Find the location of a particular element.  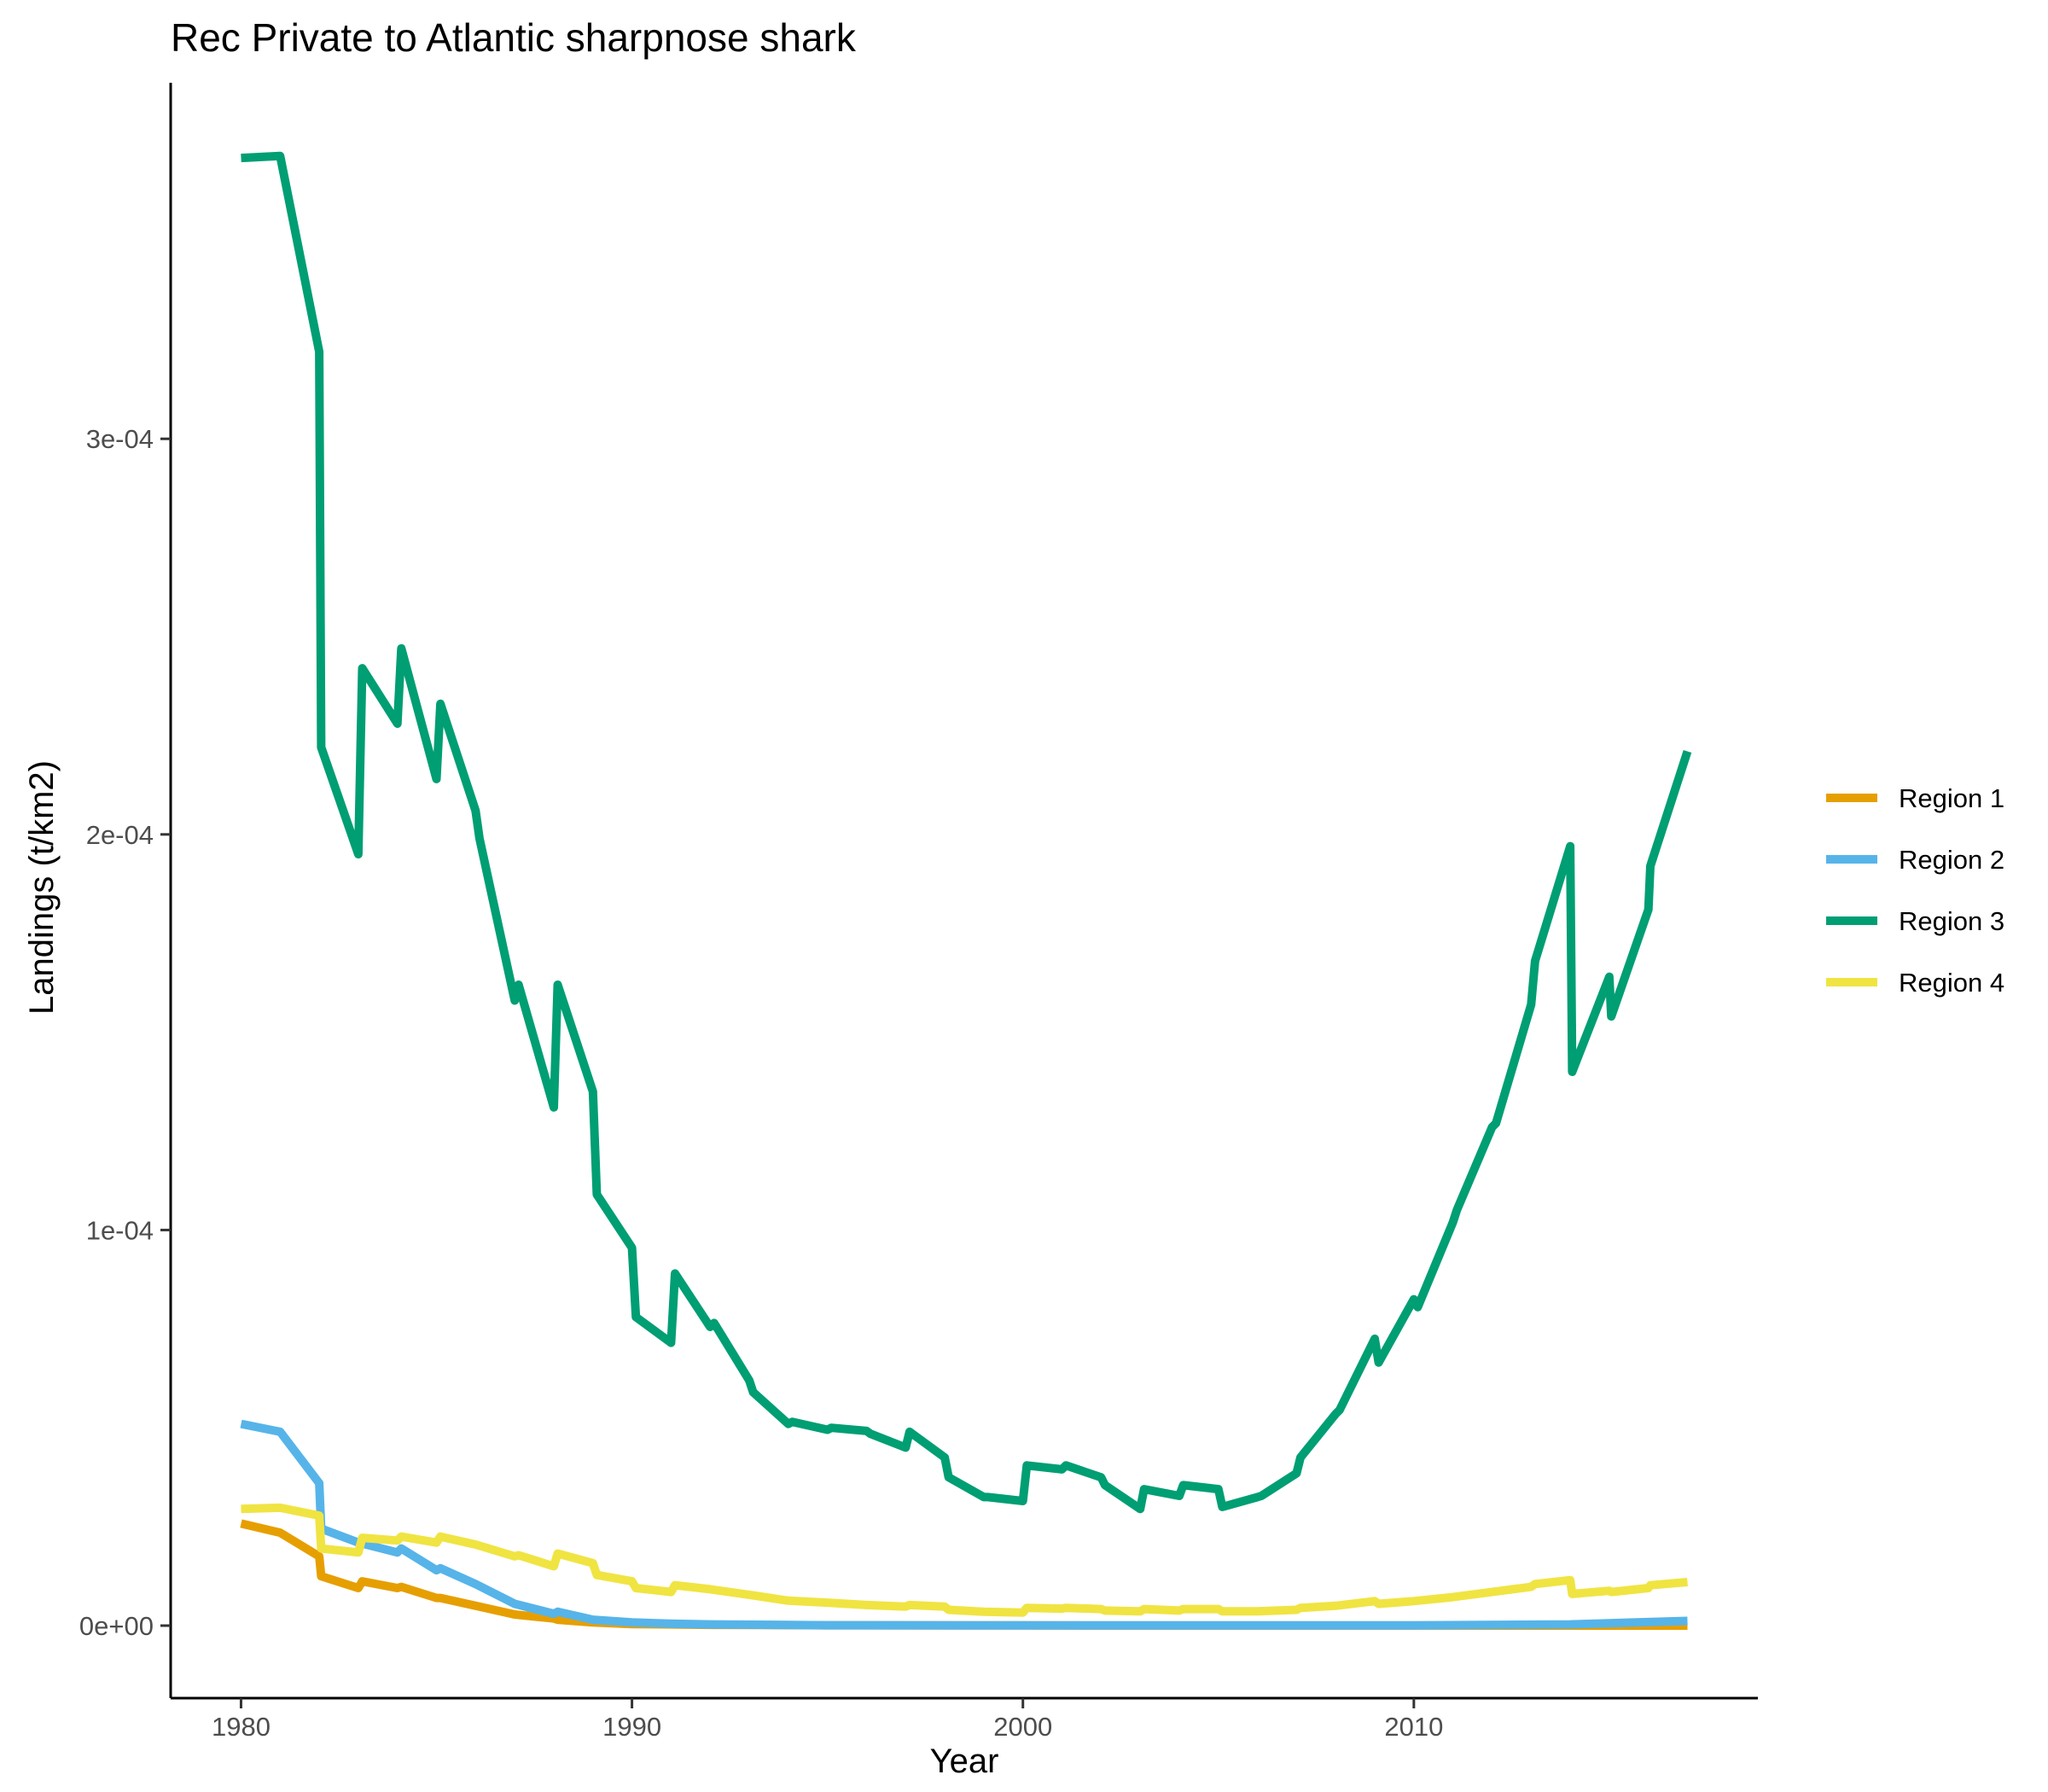

x-axis-ticks: 1980 1990 2000 2010 is located at coordinates (827, 1720).